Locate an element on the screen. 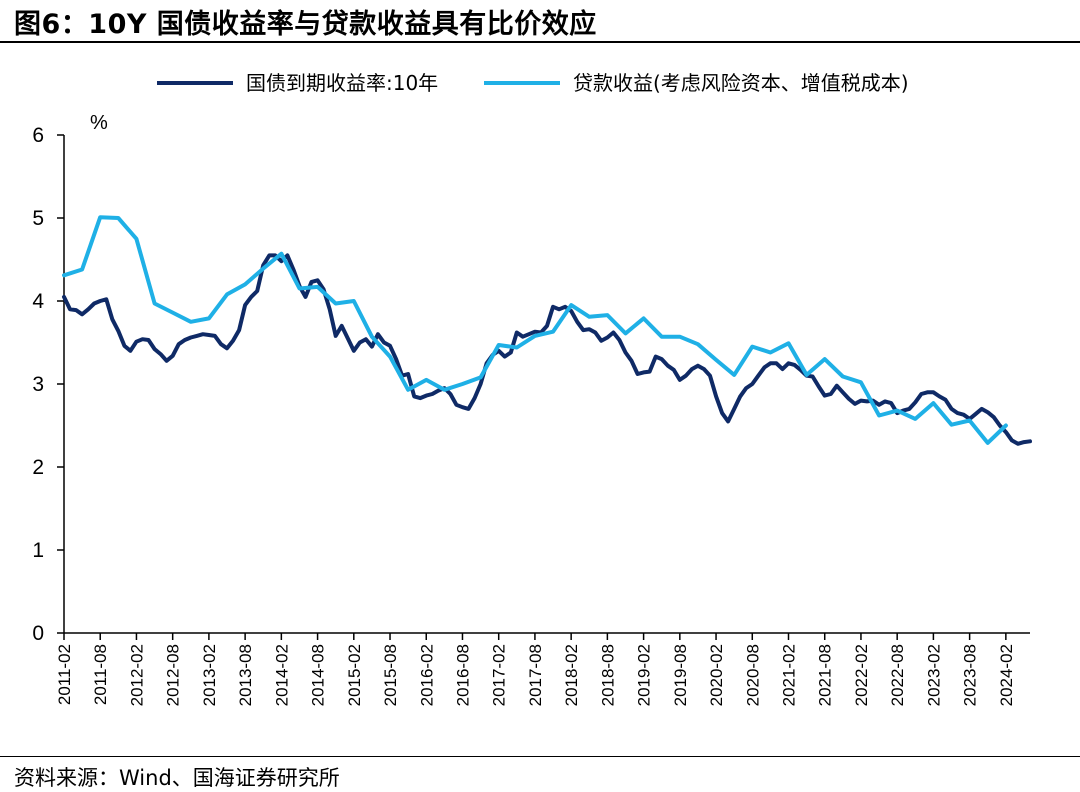 The width and height of the screenshot is (1080, 792). x-tick-label: 2016-02 is located at coordinates (426, 675).